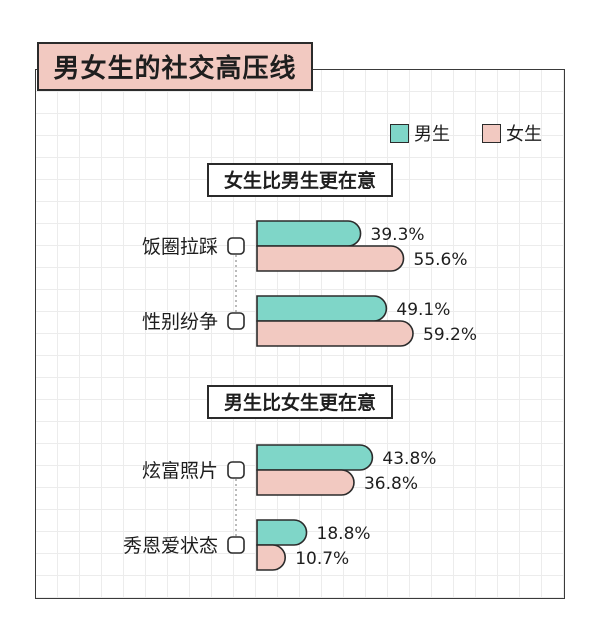 The image size is (600, 624). What do you see at coordinates (409, 459) in the screenshot?
I see `data-label: 43.8%` at bounding box center [409, 459].